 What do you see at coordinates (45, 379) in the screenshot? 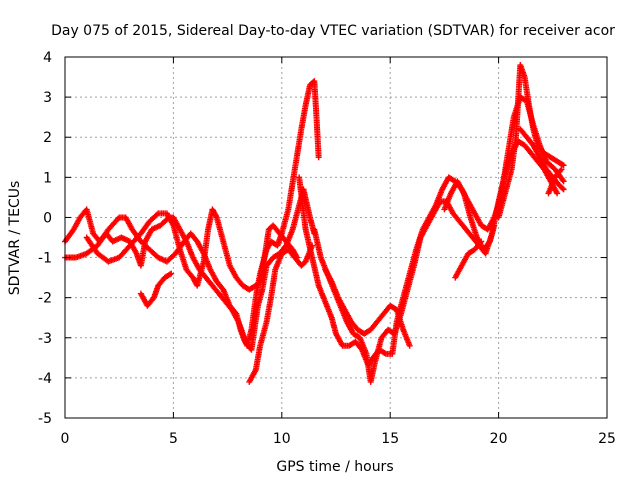
I see `y-tick-label: -4` at bounding box center [45, 379].